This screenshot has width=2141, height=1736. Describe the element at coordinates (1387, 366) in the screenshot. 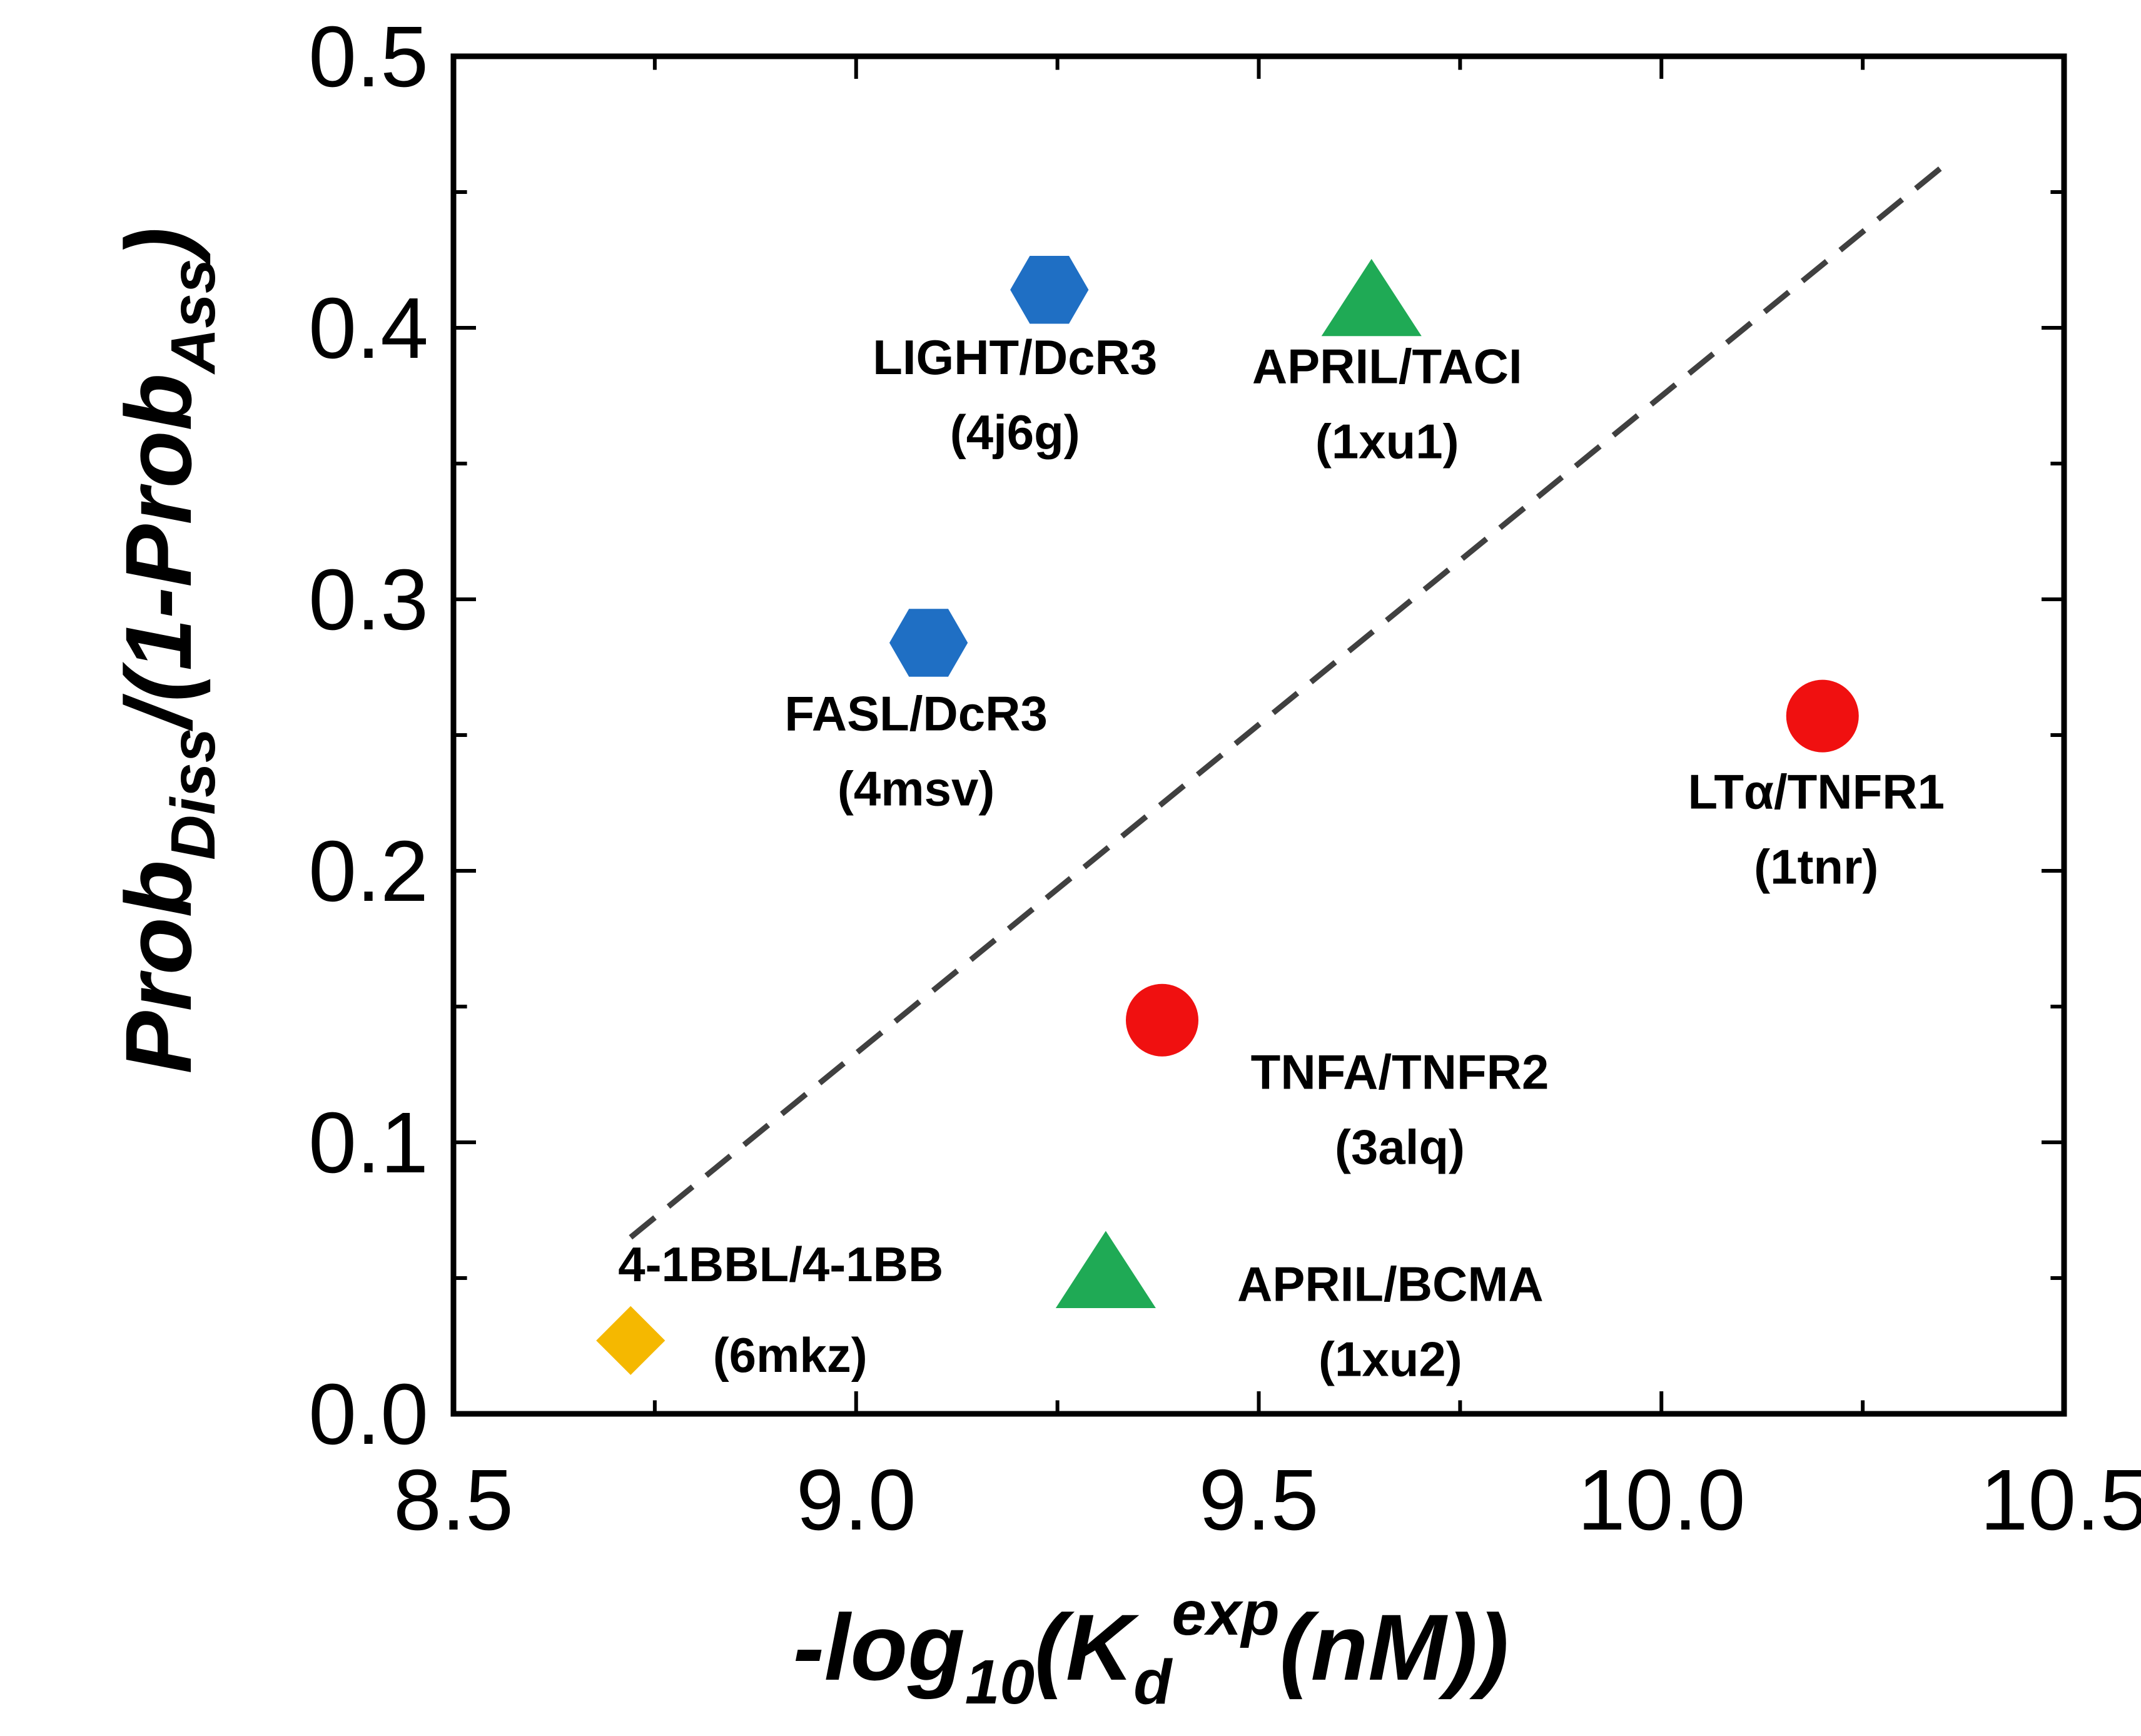

I see `label-april-taci: APRIL/TACI` at that location.